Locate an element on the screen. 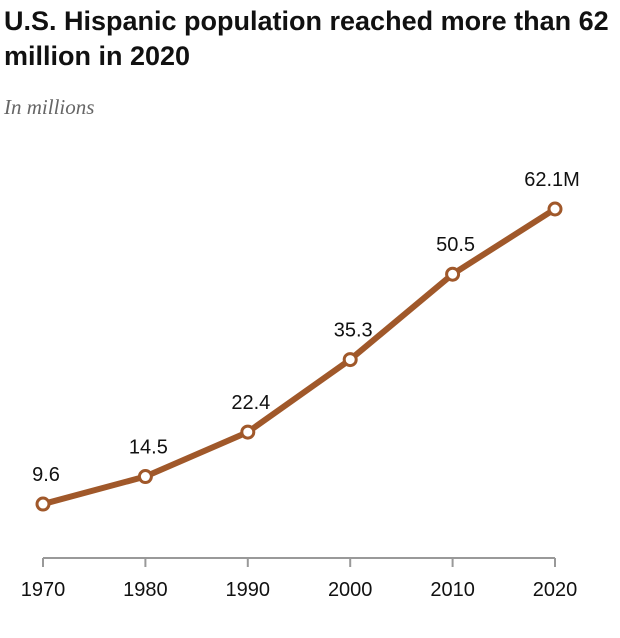 This screenshot has height=638, width=620. data-label: 22.4 is located at coordinates (250, 403).